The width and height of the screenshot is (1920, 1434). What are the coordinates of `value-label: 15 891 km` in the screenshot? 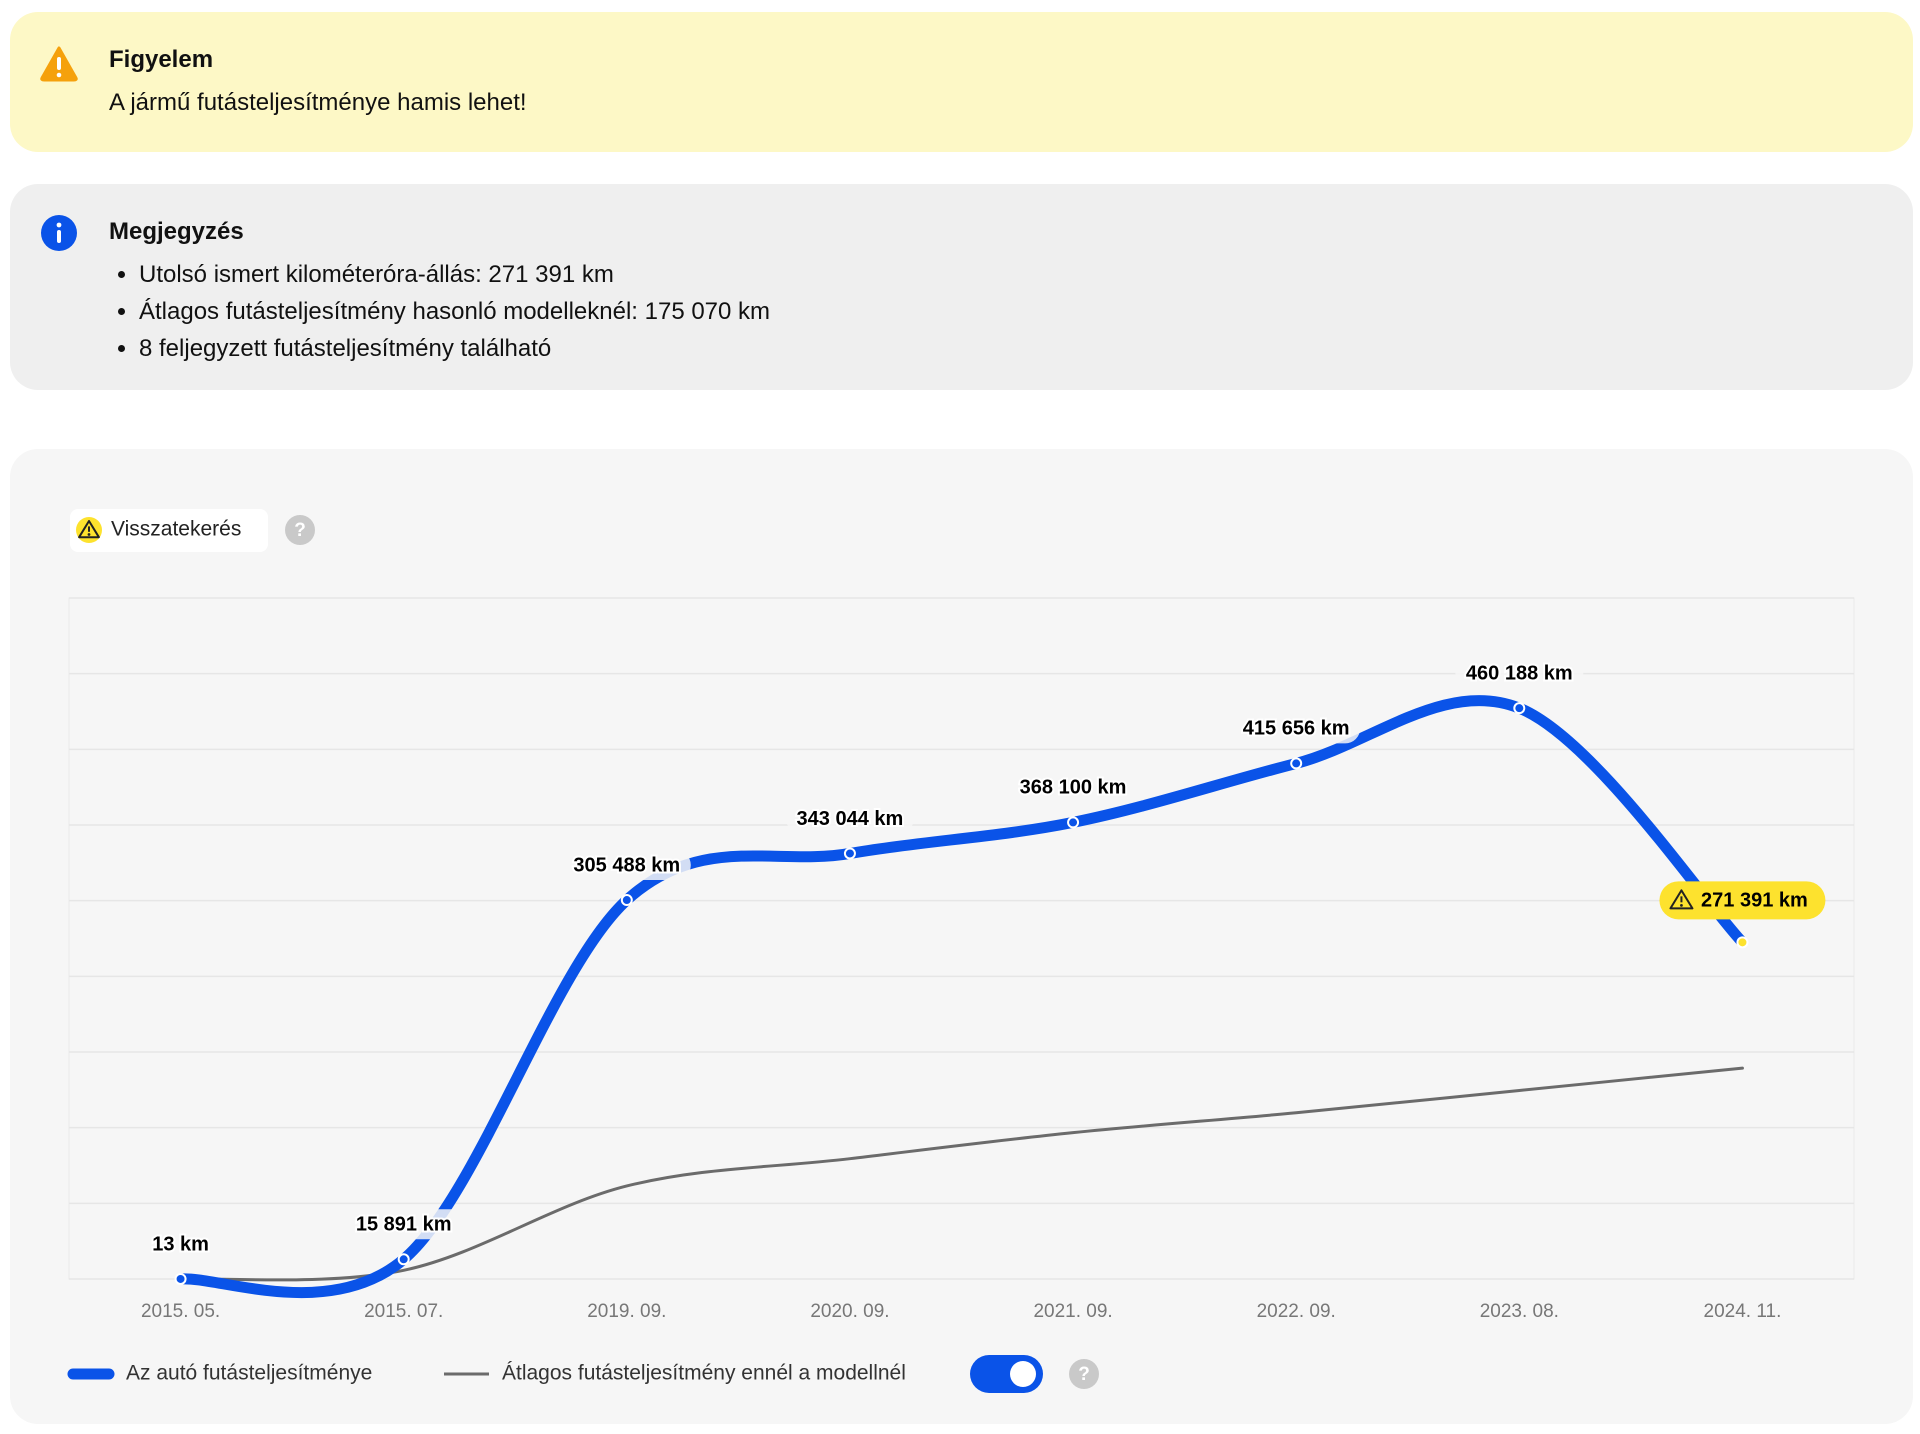 It's located at (404, 1225).